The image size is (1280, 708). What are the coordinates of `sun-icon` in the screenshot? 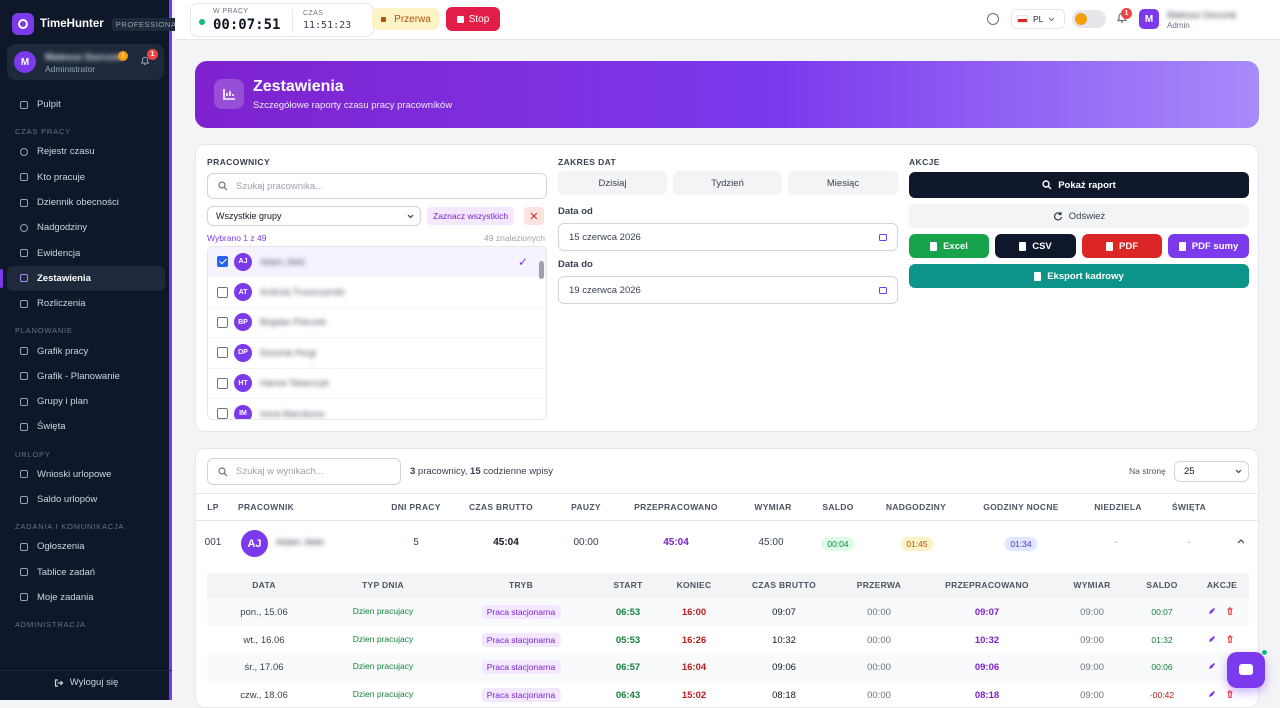 It's located at (1081, 19).